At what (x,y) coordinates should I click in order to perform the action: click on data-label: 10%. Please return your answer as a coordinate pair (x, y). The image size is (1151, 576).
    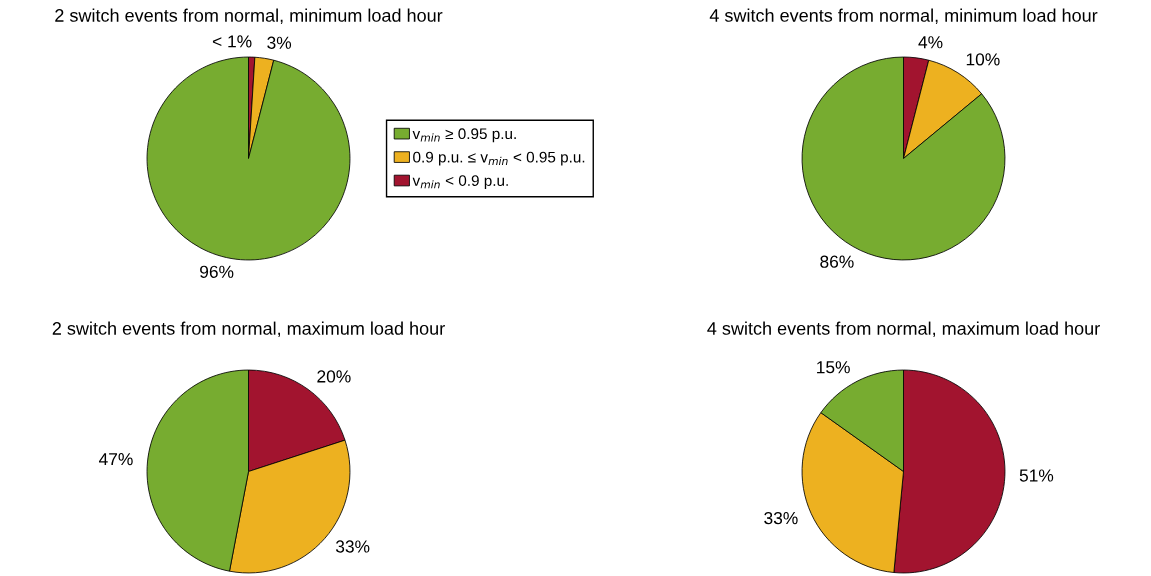
    Looking at the image, I should click on (983, 59).